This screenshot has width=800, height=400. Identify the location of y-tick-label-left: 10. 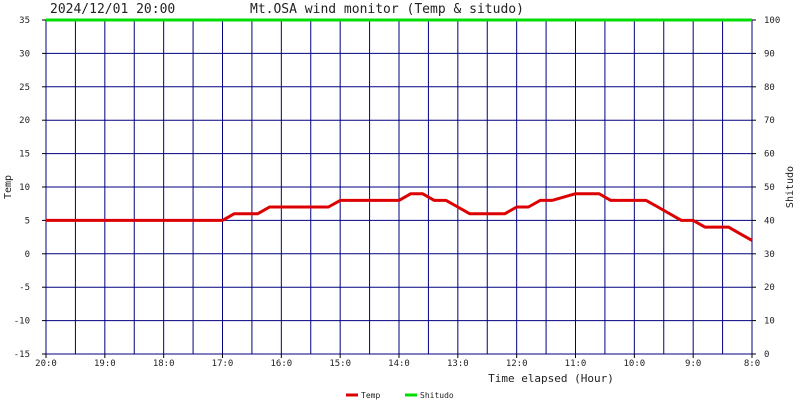
(24, 188).